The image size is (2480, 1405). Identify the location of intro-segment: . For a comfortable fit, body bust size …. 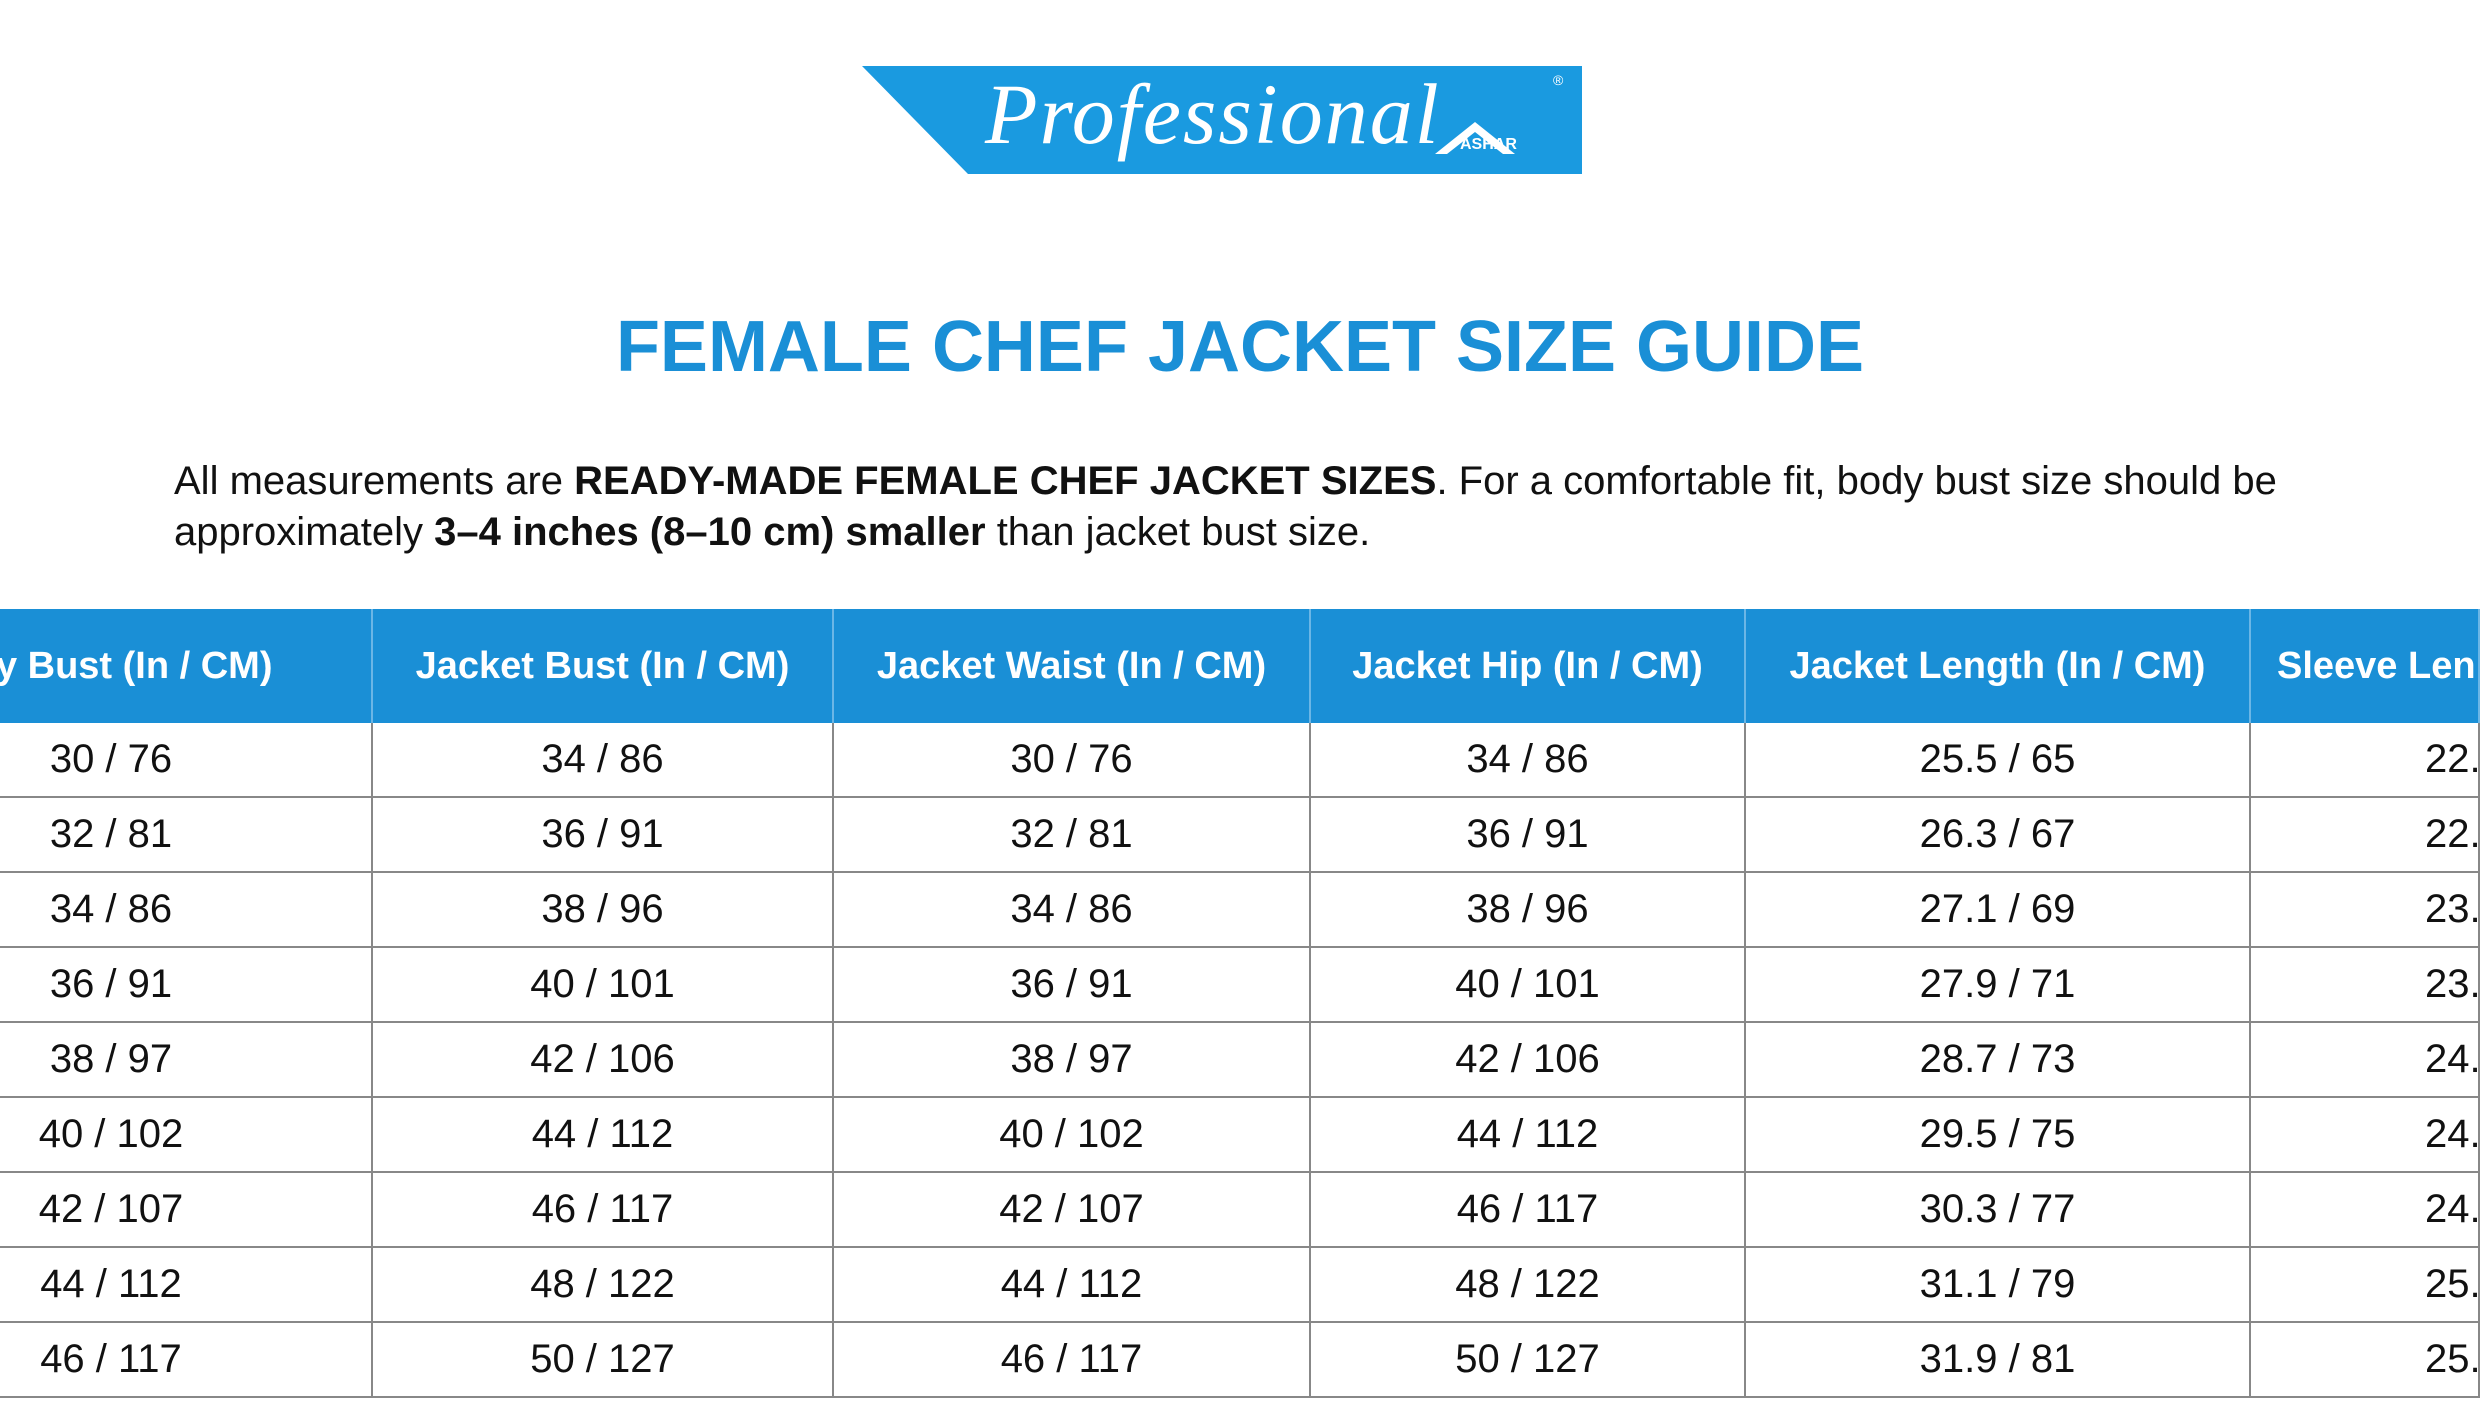
(1225, 506).